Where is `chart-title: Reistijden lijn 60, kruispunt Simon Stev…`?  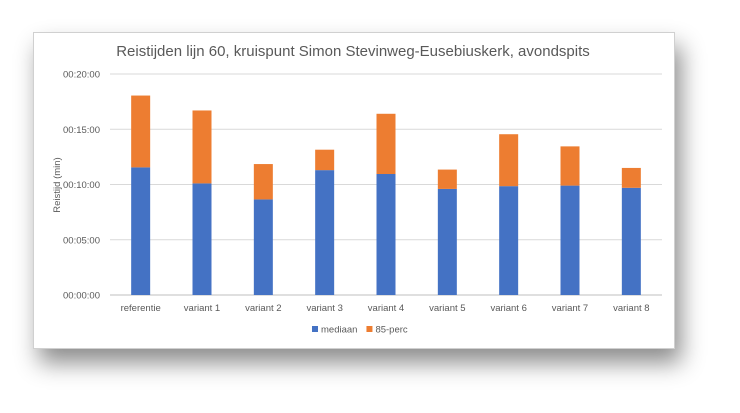 chart-title: Reistijden lijn 60, kruispunt Simon Stev… is located at coordinates (353, 51).